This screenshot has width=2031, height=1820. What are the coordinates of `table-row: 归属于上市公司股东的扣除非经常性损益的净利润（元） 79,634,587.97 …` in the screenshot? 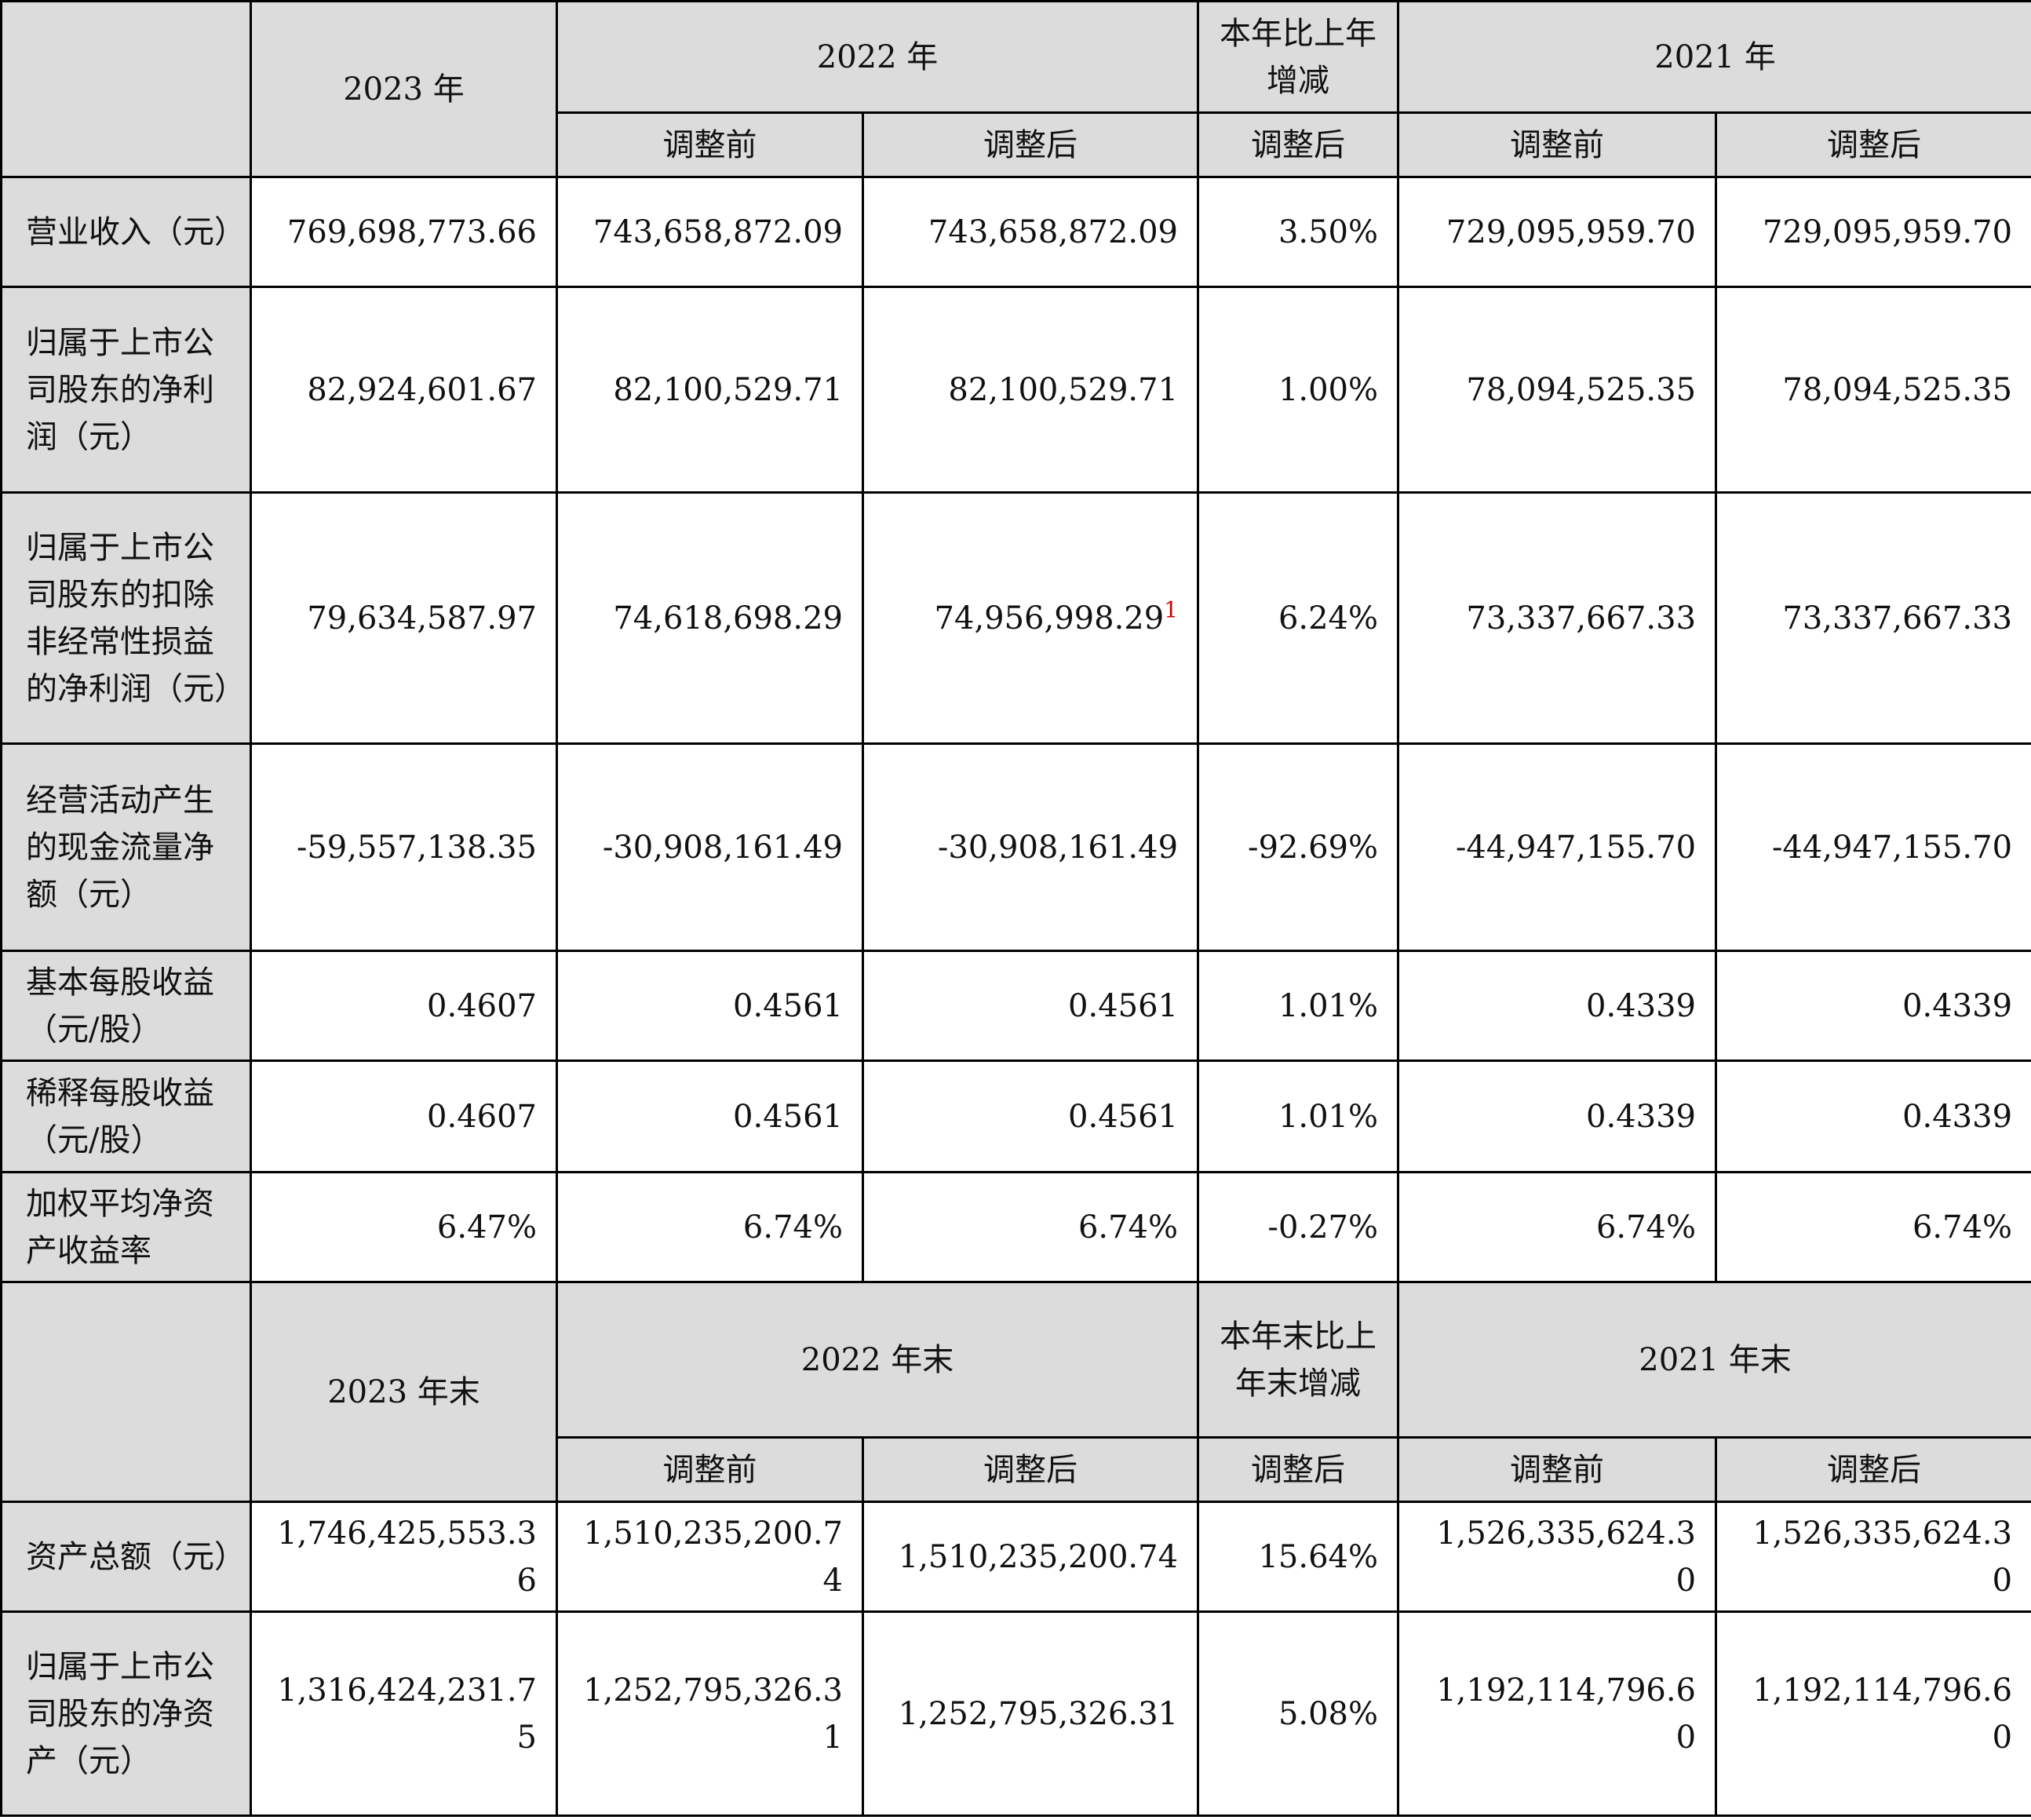 It's located at (1015, 618).